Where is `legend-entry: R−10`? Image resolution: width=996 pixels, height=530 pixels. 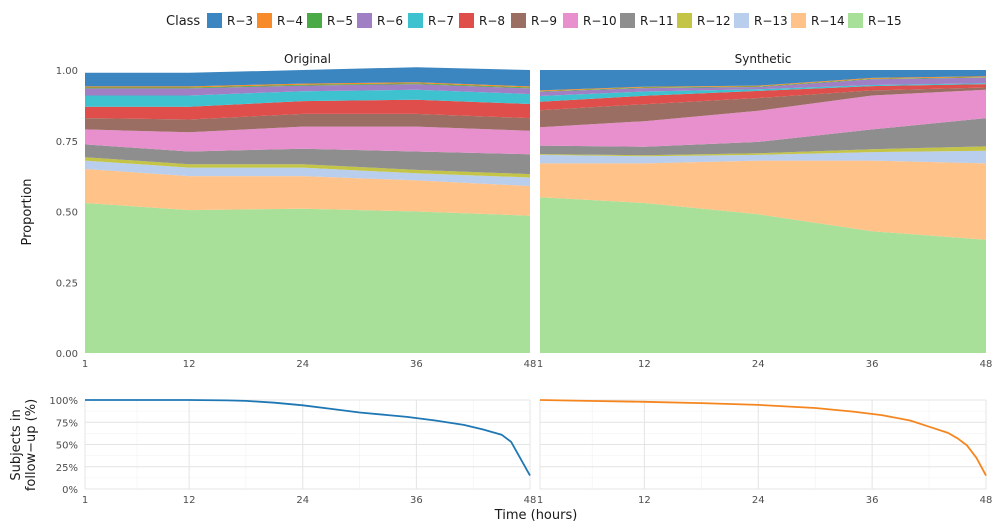 legend-entry: R−10 is located at coordinates (590, 20).